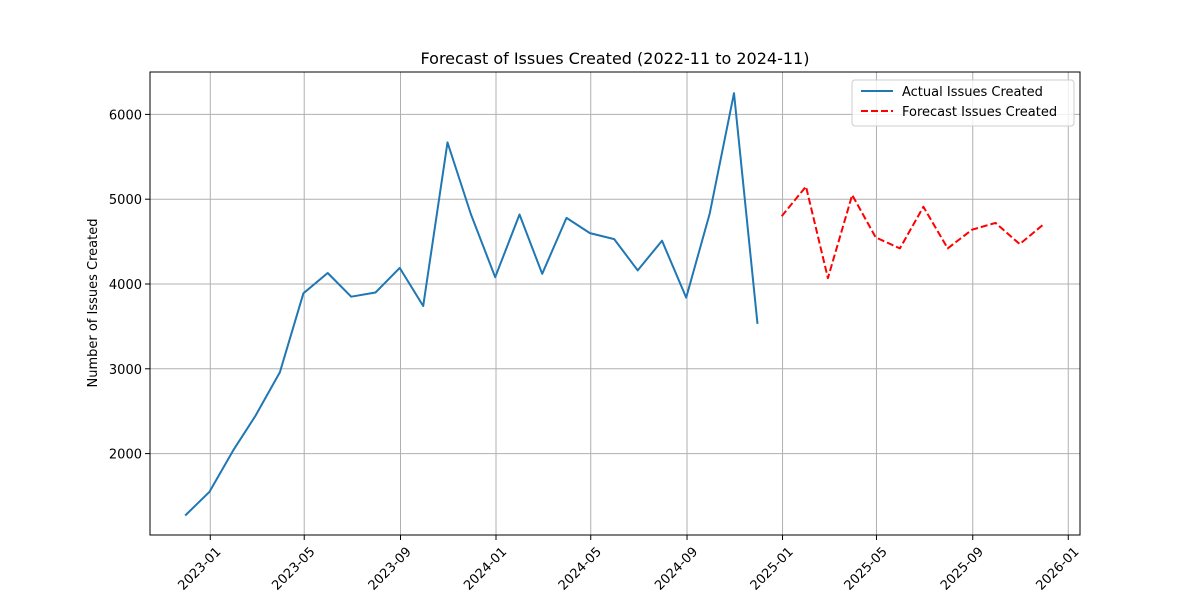 Image resolution: width=1200 pixels, height=600 pixels. Describe the element at coordinates (962, 569) in the screenshot. I see `x-tick-label: 2025-09` at that location.